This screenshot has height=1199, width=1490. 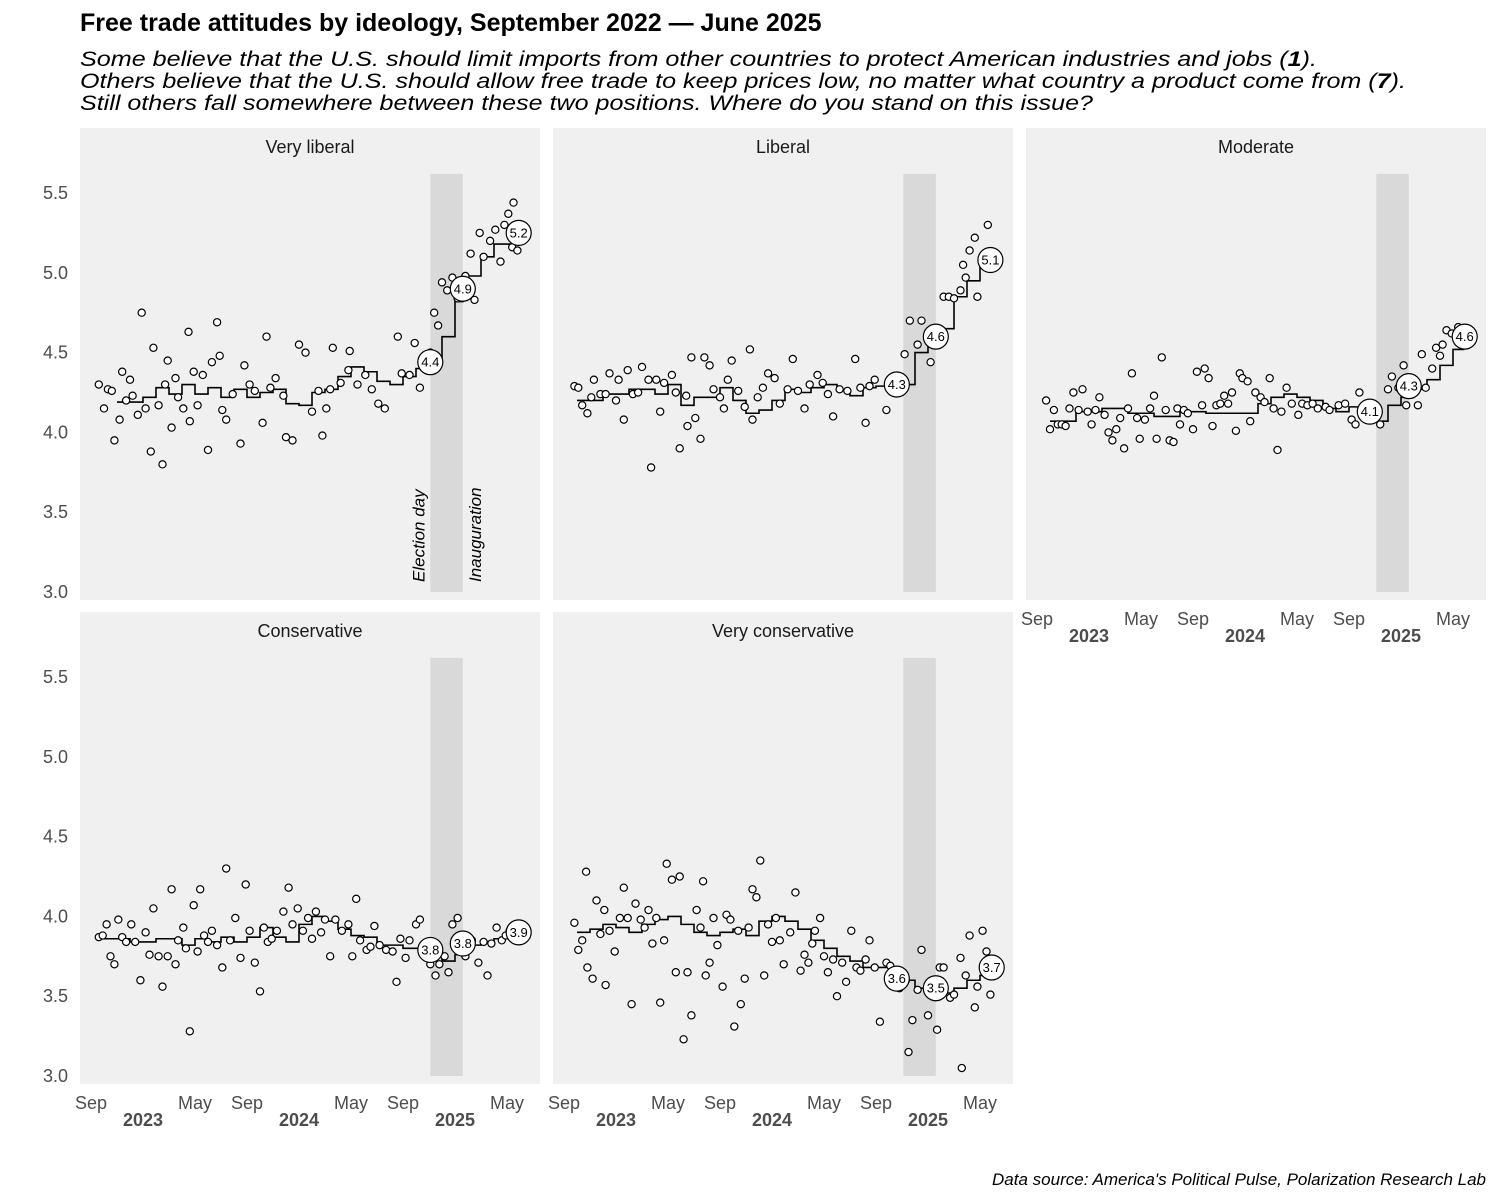 I want to click on y-tick-label: 3.5, so click(x=55, y=996).